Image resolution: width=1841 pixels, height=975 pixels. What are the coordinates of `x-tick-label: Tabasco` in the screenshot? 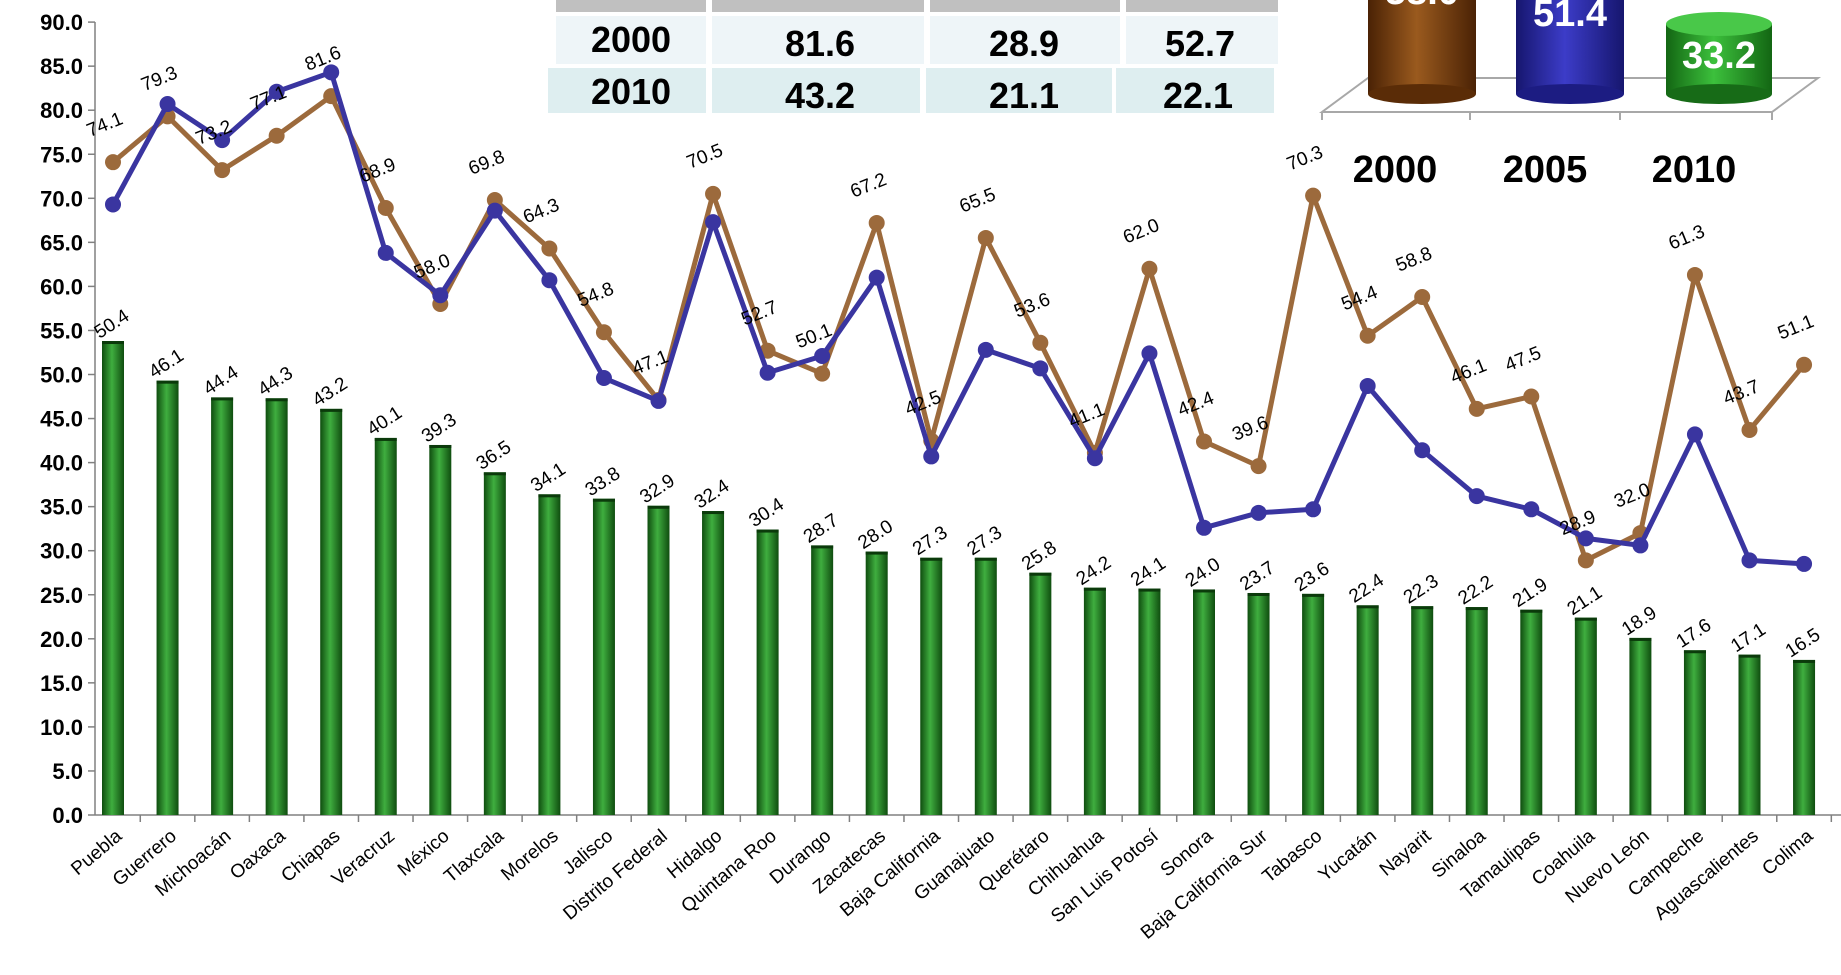 It's located at (1293, 857).